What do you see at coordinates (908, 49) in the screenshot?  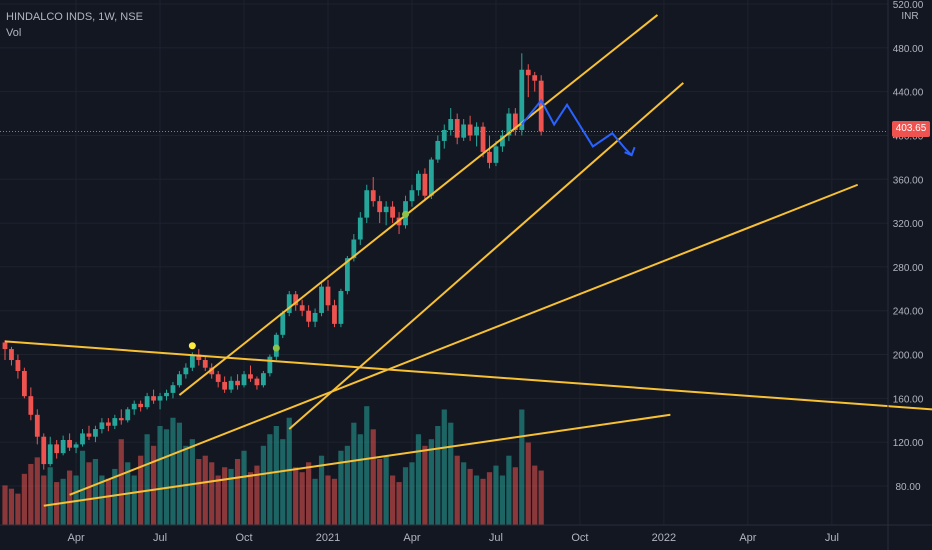 I see `price-tick-label: 480.00` at bounding box center [908, 49].